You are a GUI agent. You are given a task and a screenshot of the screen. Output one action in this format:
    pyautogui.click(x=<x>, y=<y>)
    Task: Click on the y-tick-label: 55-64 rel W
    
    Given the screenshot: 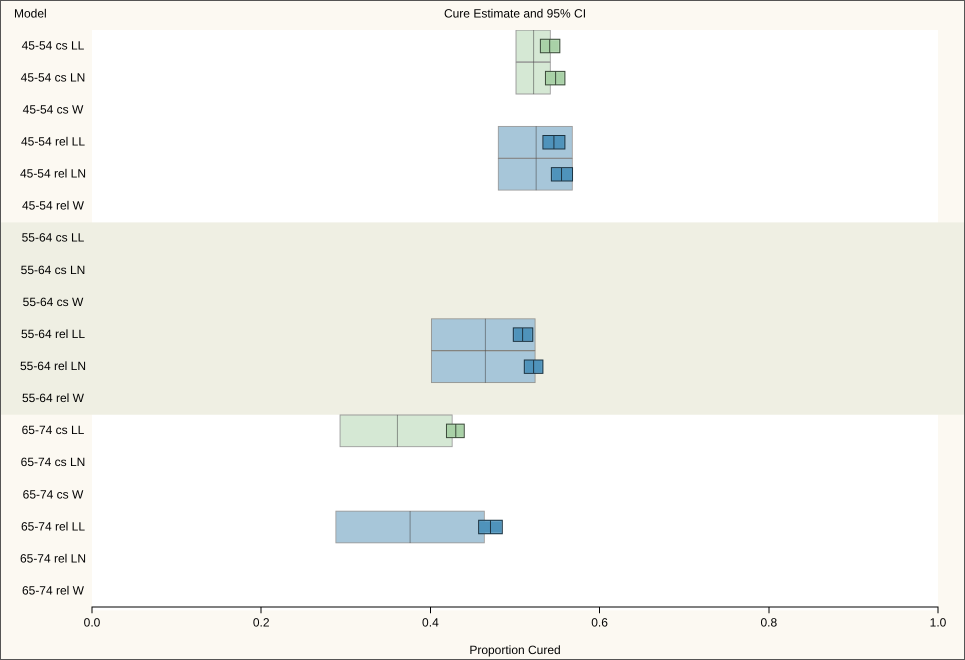 What is the action you would take?
    pyautogui.click(x=53, y=398)
    